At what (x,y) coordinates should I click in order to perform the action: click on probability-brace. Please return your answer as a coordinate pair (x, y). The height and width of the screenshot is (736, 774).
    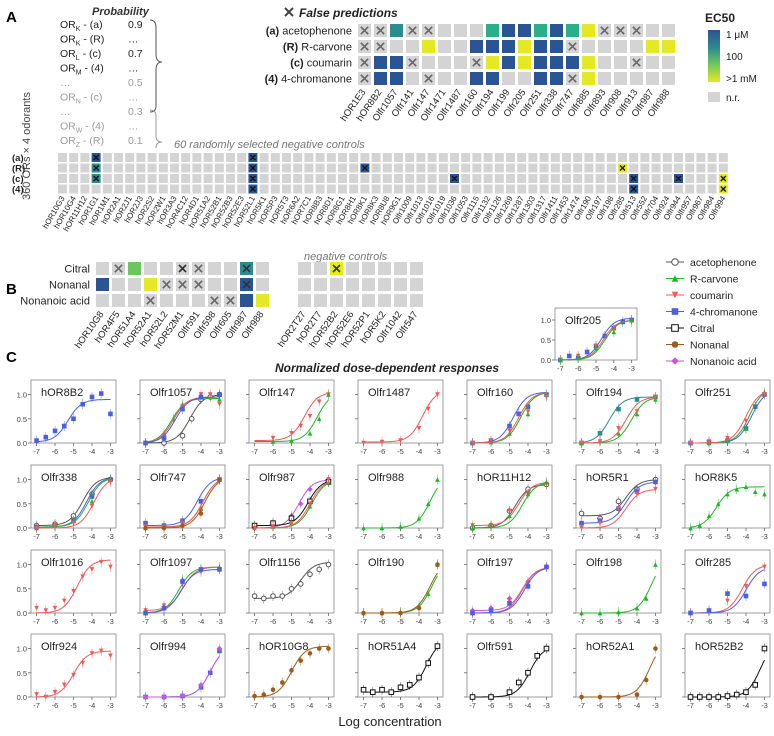
    Looking at the image, I should click on (156, 66).